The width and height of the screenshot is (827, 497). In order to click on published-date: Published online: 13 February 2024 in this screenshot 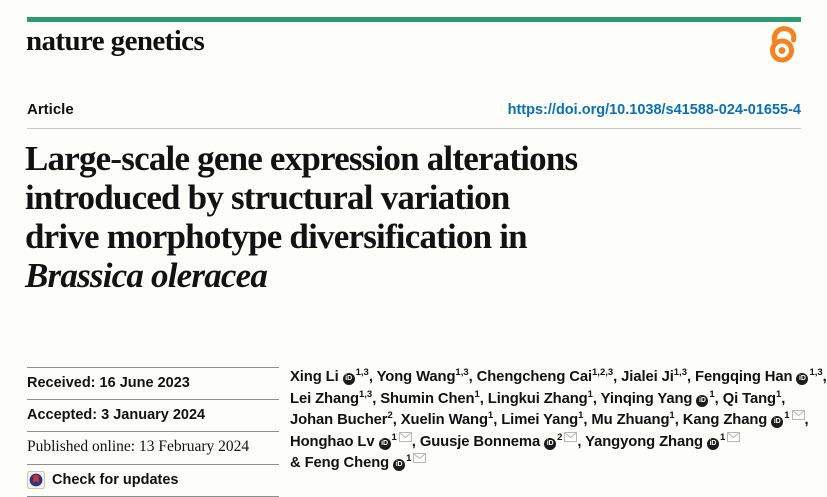, I will do `click(153, 447)`.